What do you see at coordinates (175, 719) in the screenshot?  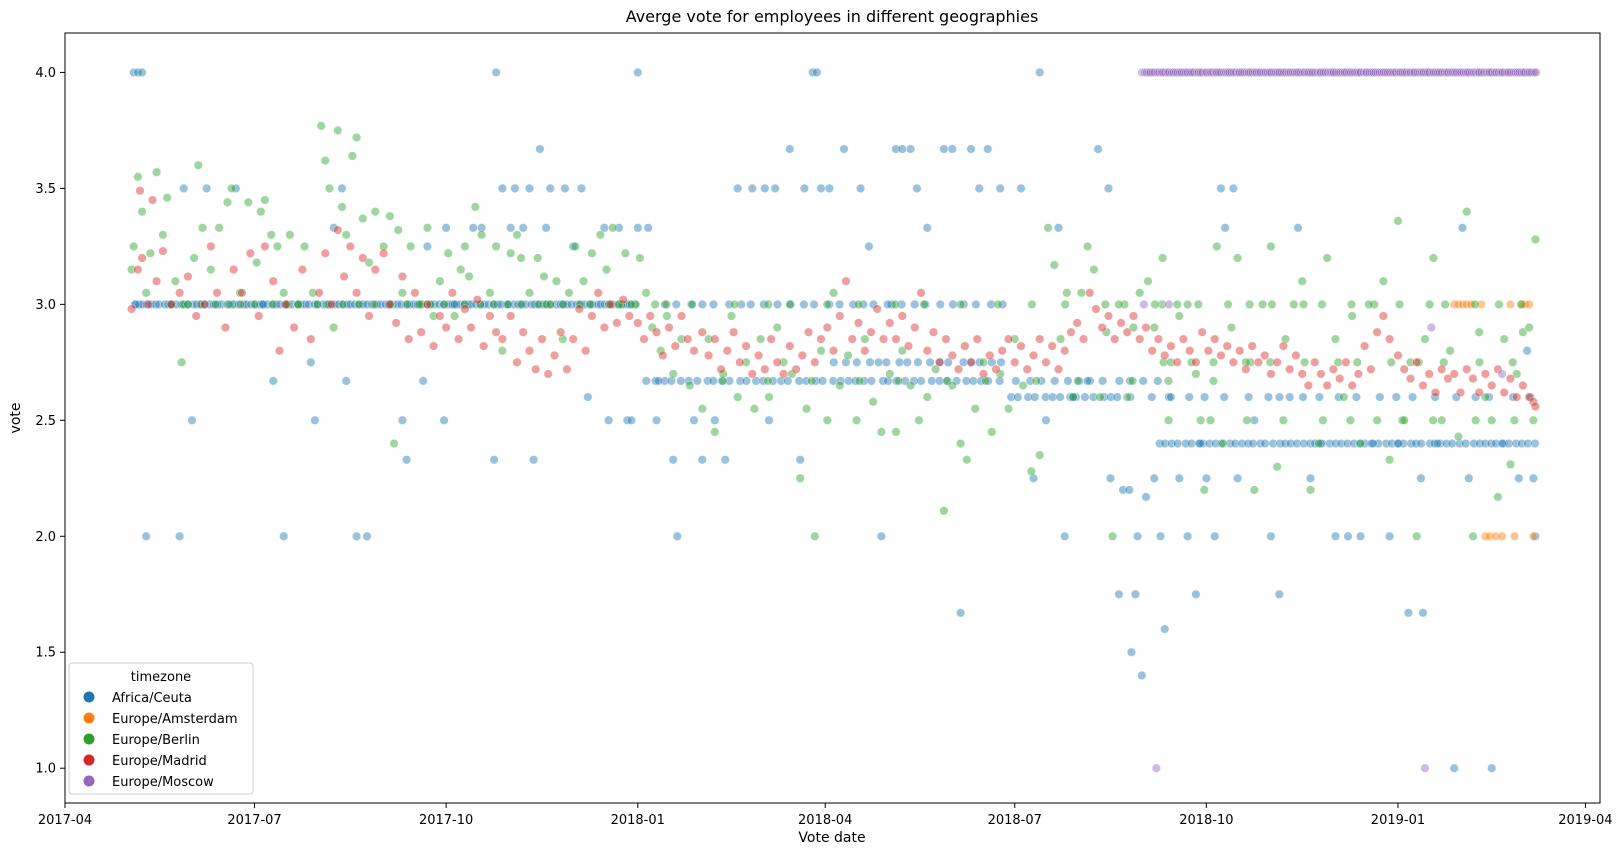 I see `legend-label: Europe/Amsterdam` at bounding box center [175, 719].